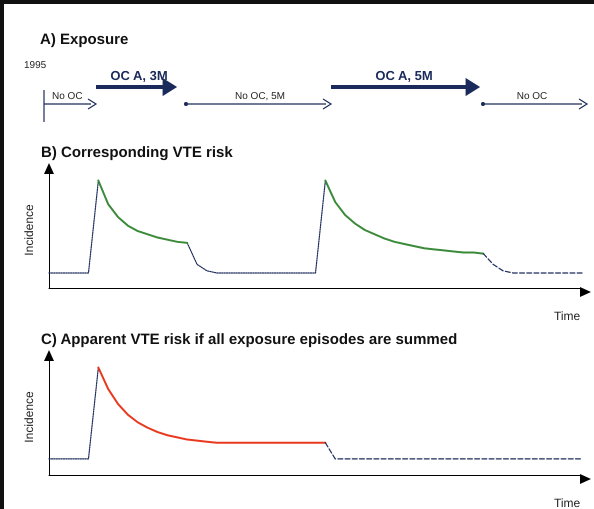 This screenshot has height=509, width=594. Describe the element at coordinates (35, 65) in the screenshot. I see `text: 1995` at that location.